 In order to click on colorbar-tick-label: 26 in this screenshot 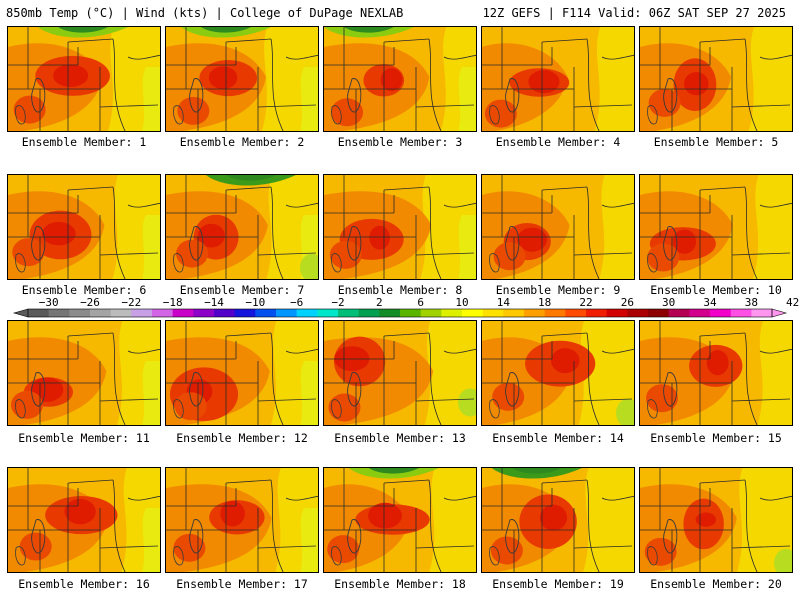, I will do `click(627, 302)`.